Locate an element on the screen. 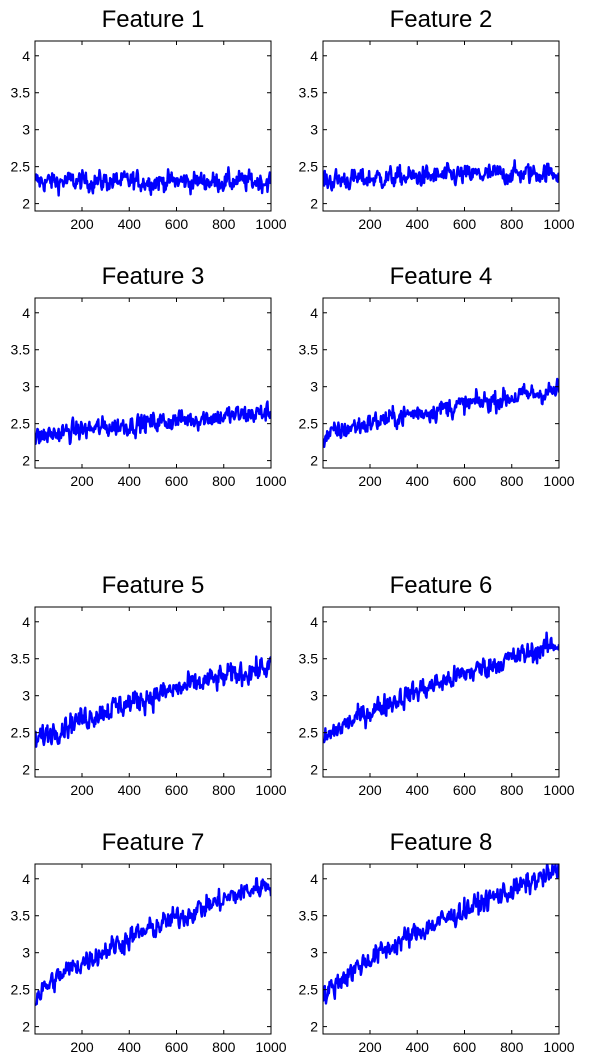 Image resolution: width=608 pixels, height=1061 pixels. panel-title: Feature 7 is located at coordinates (153, 842).